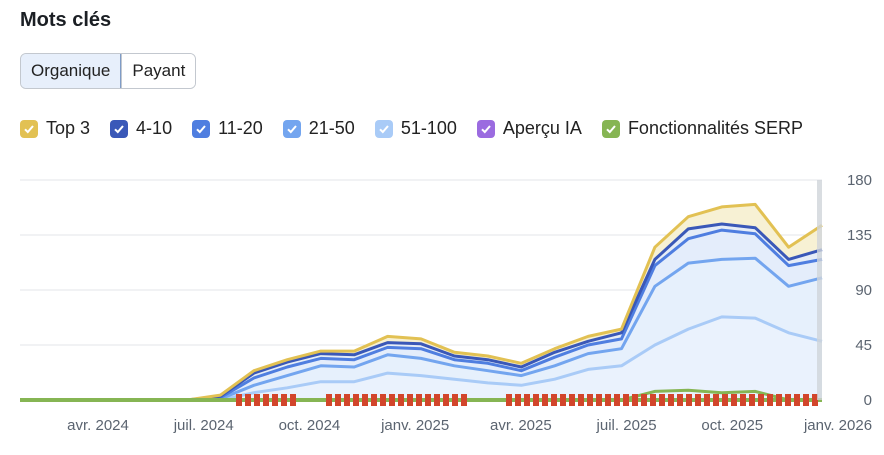 This screenshot has height=455, width=884. What do you see at coordinates (868, 400) in the screenshot?
I see `y-tick-label: 0` at bounding box center [868, 400].